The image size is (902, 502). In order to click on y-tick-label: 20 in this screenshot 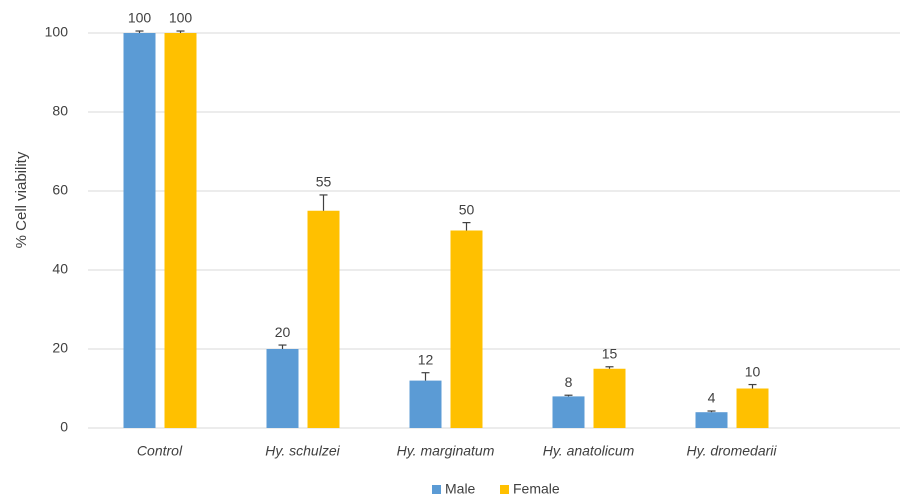, I will do `click(60, 348)`.